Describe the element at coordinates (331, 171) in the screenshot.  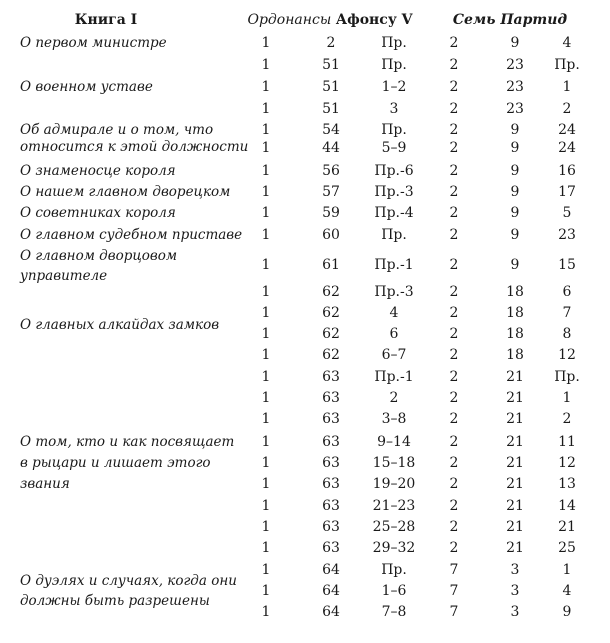
I see `cell-col-2: 56` at that location.